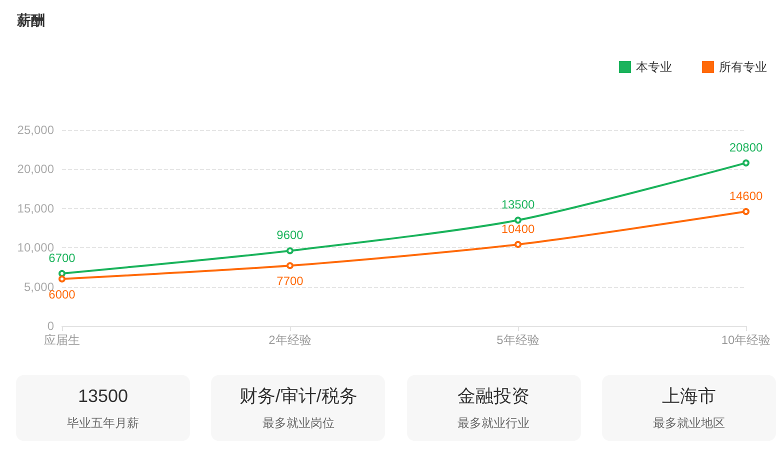 The image size is (784, 450). Describe the element at coordinates (35, 208) in the screenshot. I see `y-tick-label: 15,000` at that location.